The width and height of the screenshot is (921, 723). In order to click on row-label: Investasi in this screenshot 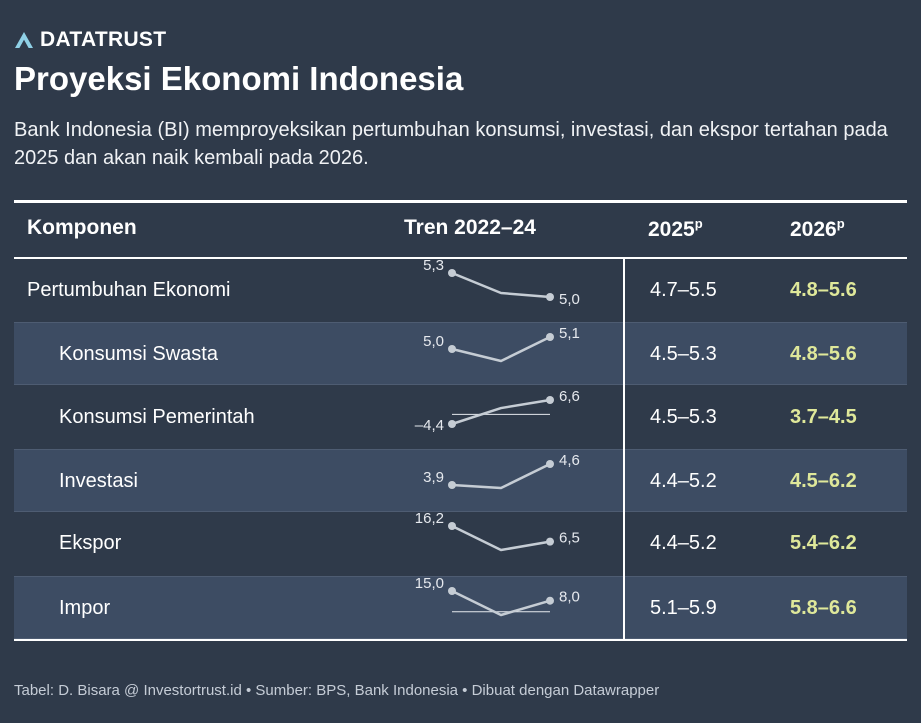, I will do `click(98, 480)`.